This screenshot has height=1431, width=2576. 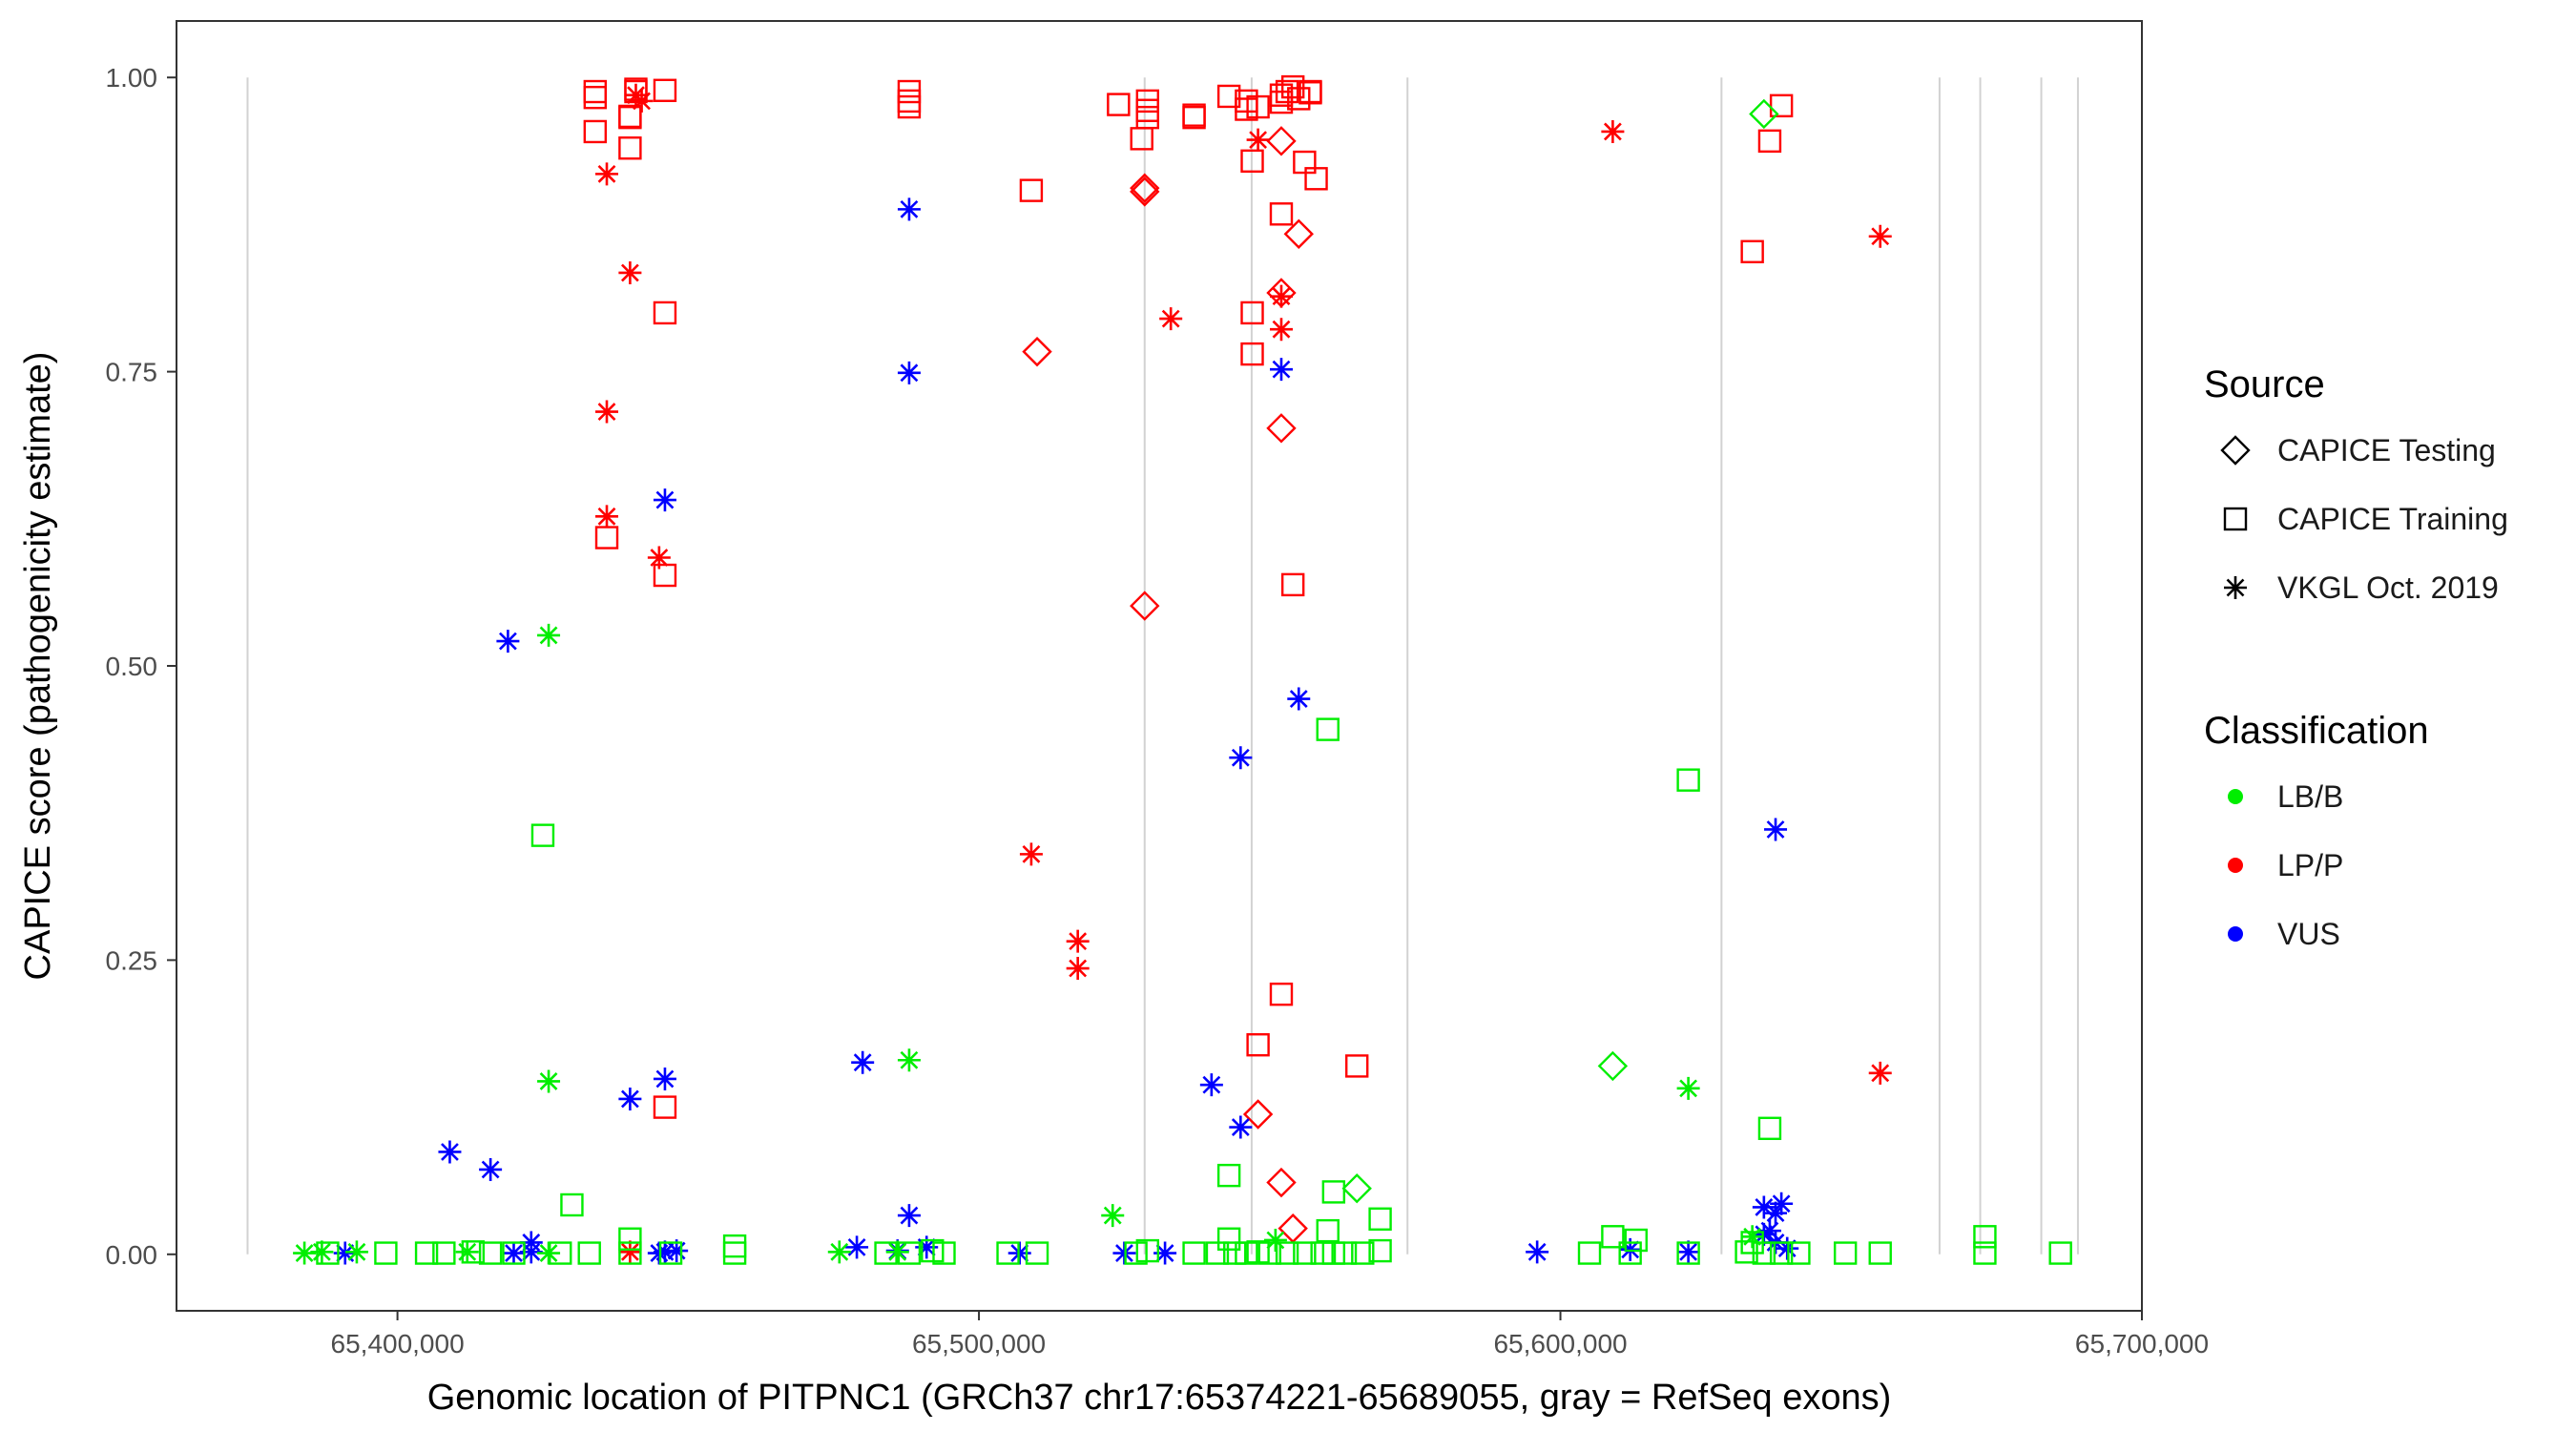 What do you see at coordinates (2310, 865) in the screenshot?
I see `legend-classification-label: LP/P` at bounding box center [2310, 865].